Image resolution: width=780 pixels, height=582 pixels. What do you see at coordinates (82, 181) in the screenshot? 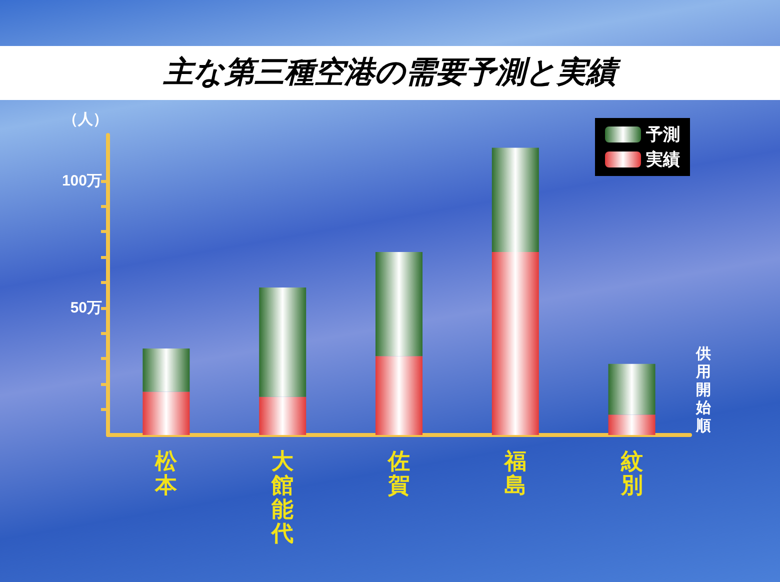
I see `y-tick-label: 100万` at bounding box center [82, 181].